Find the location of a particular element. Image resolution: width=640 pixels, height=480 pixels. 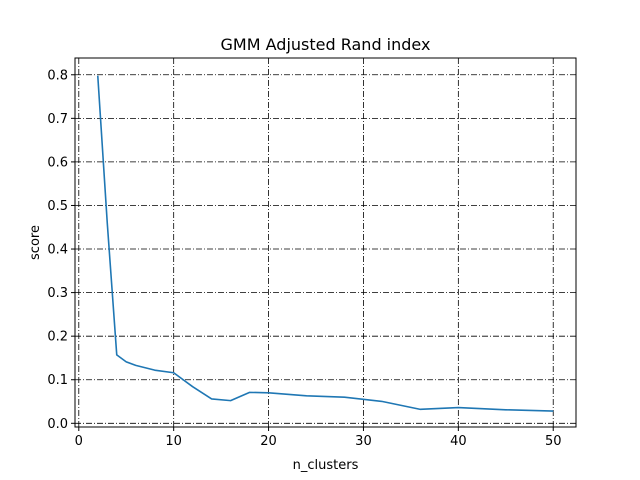

y-tick-label: 0.6 is located at coordinates (57, 162).